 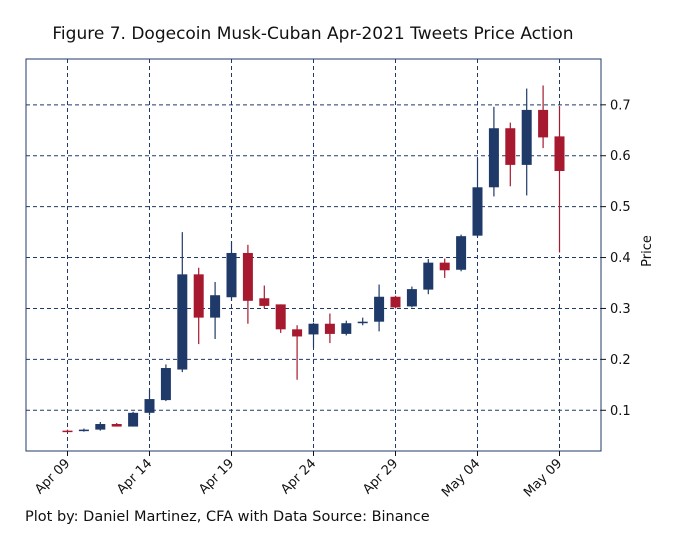 I want to click on y-tick-label: 0.6, so click(x=620, y=156).